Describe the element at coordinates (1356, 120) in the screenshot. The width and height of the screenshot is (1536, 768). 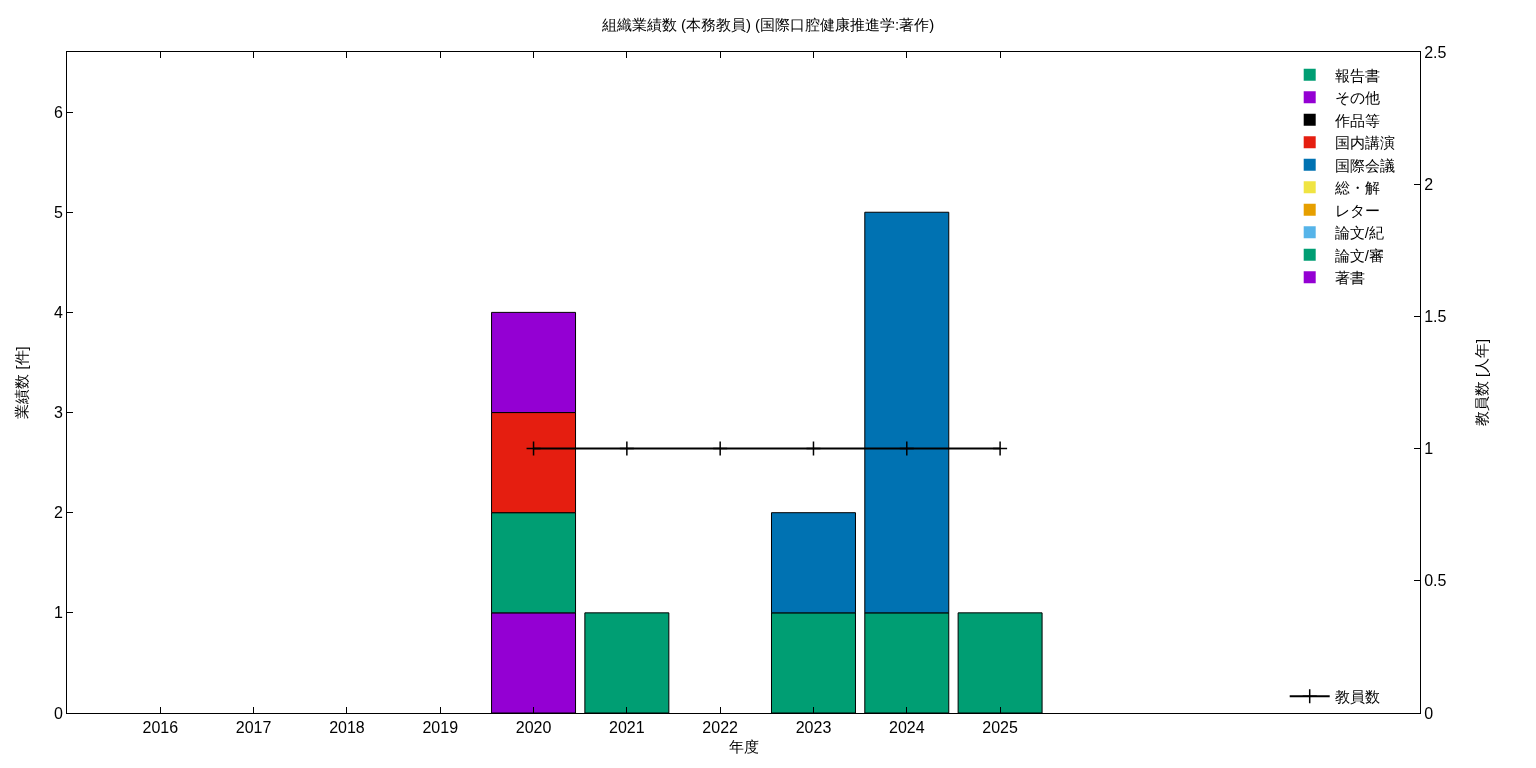
I see `legend-label: 作品等` at that location.